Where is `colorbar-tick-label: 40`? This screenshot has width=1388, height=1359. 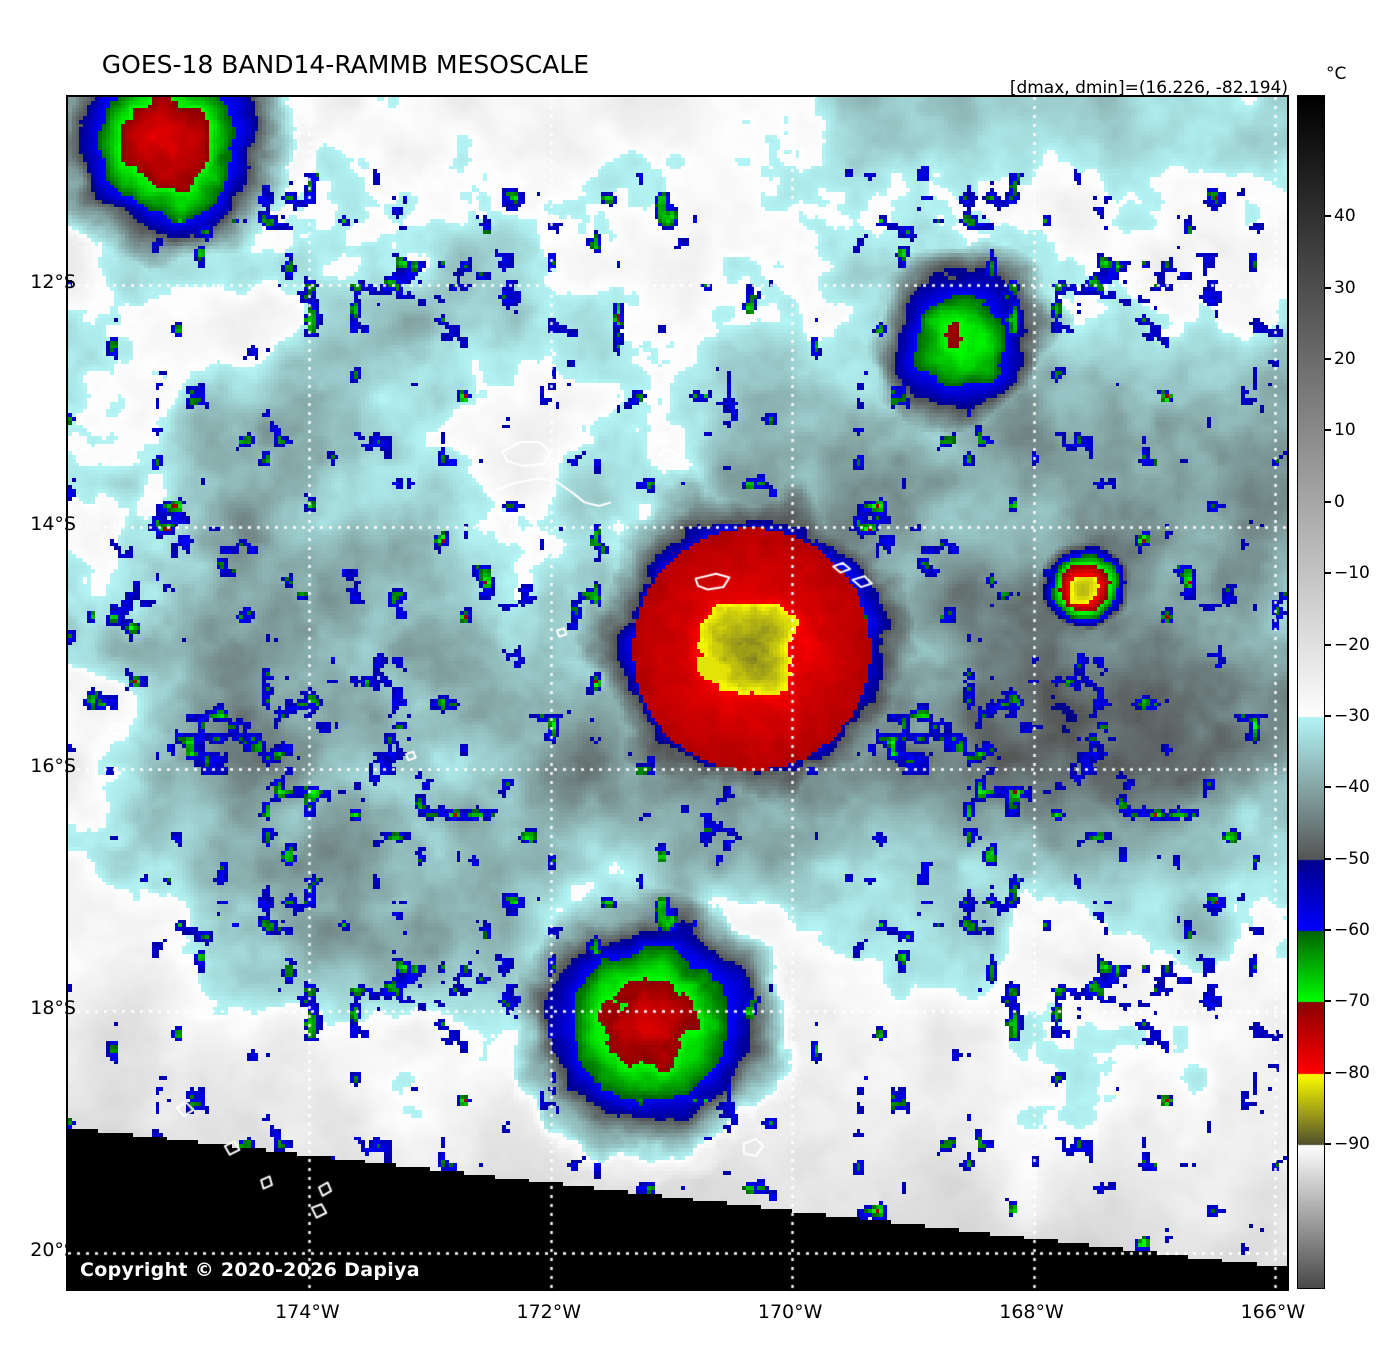 colorbar-tick-label: 40 is located at coordinates (1345, 216).